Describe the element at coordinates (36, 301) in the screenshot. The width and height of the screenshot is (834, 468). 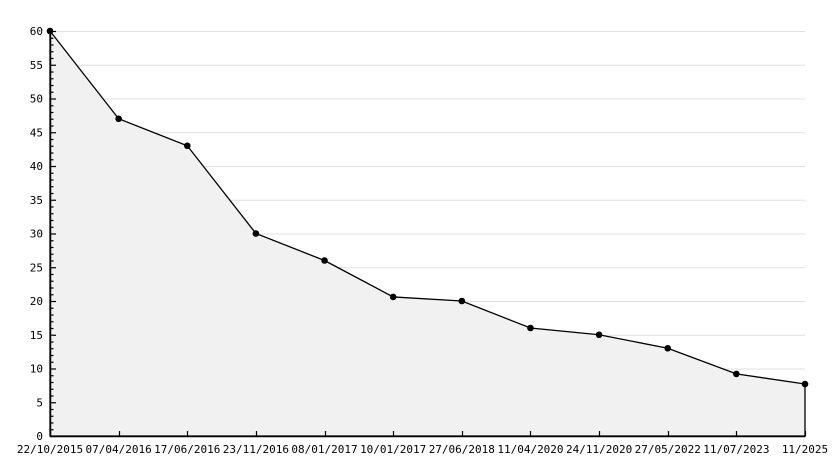
I see `y-tick-label: 20` at that location.